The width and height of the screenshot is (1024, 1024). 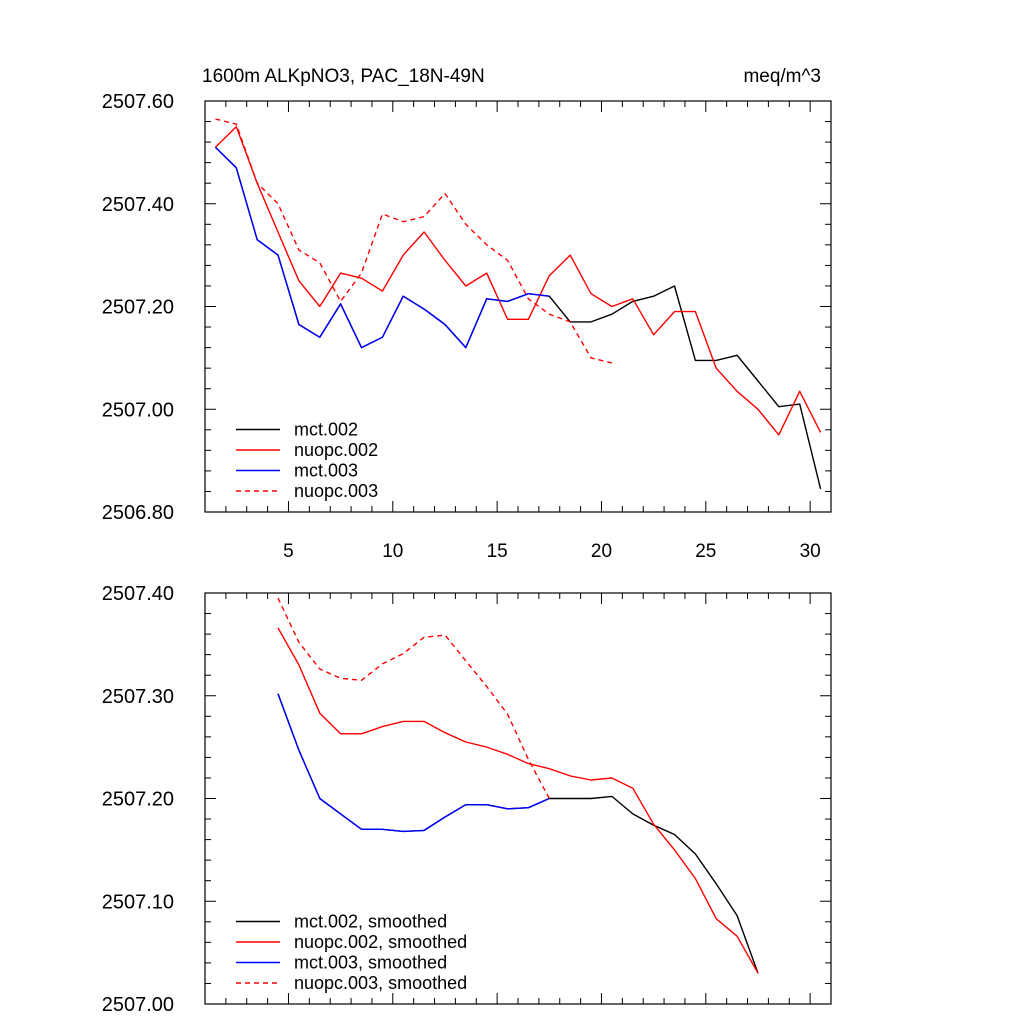 I want to click on y-tick-label: 2507.30, so click(x=138, y=697).